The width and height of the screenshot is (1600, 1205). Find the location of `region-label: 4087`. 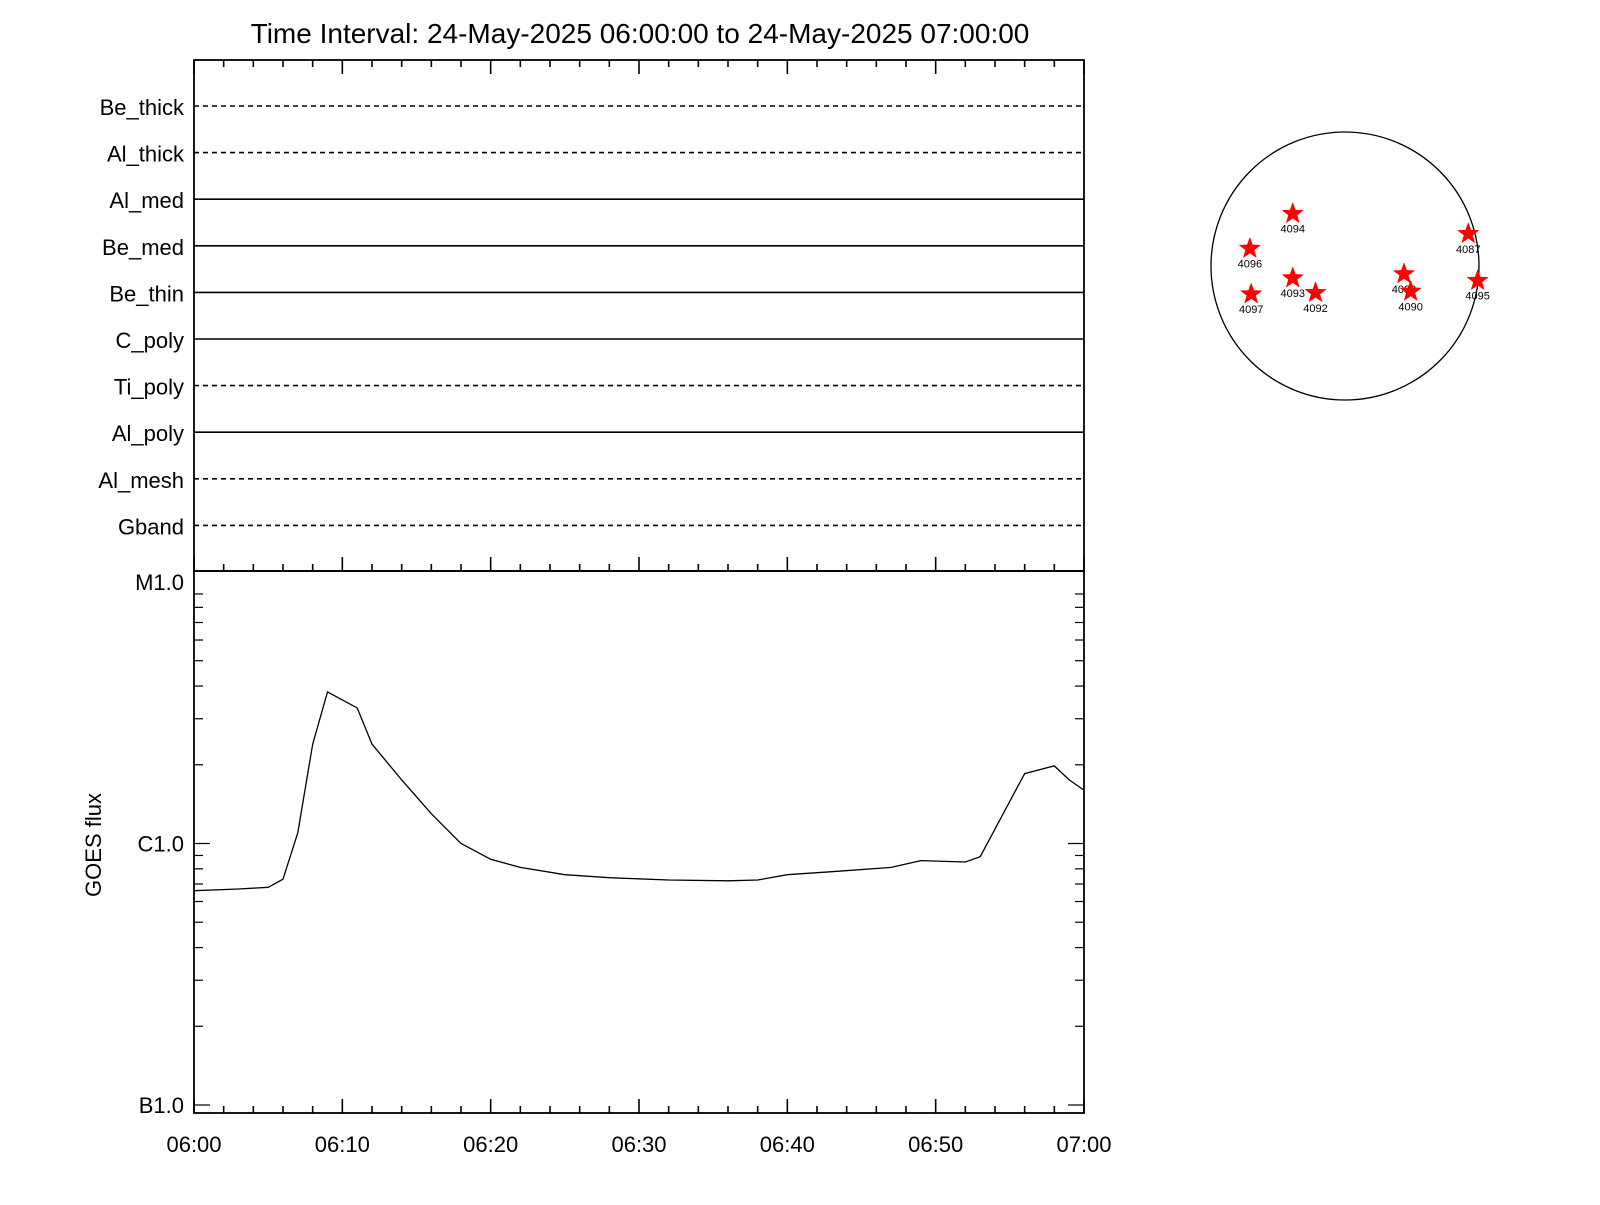

region-label: 4087 is located at coordinates (1468, 250).